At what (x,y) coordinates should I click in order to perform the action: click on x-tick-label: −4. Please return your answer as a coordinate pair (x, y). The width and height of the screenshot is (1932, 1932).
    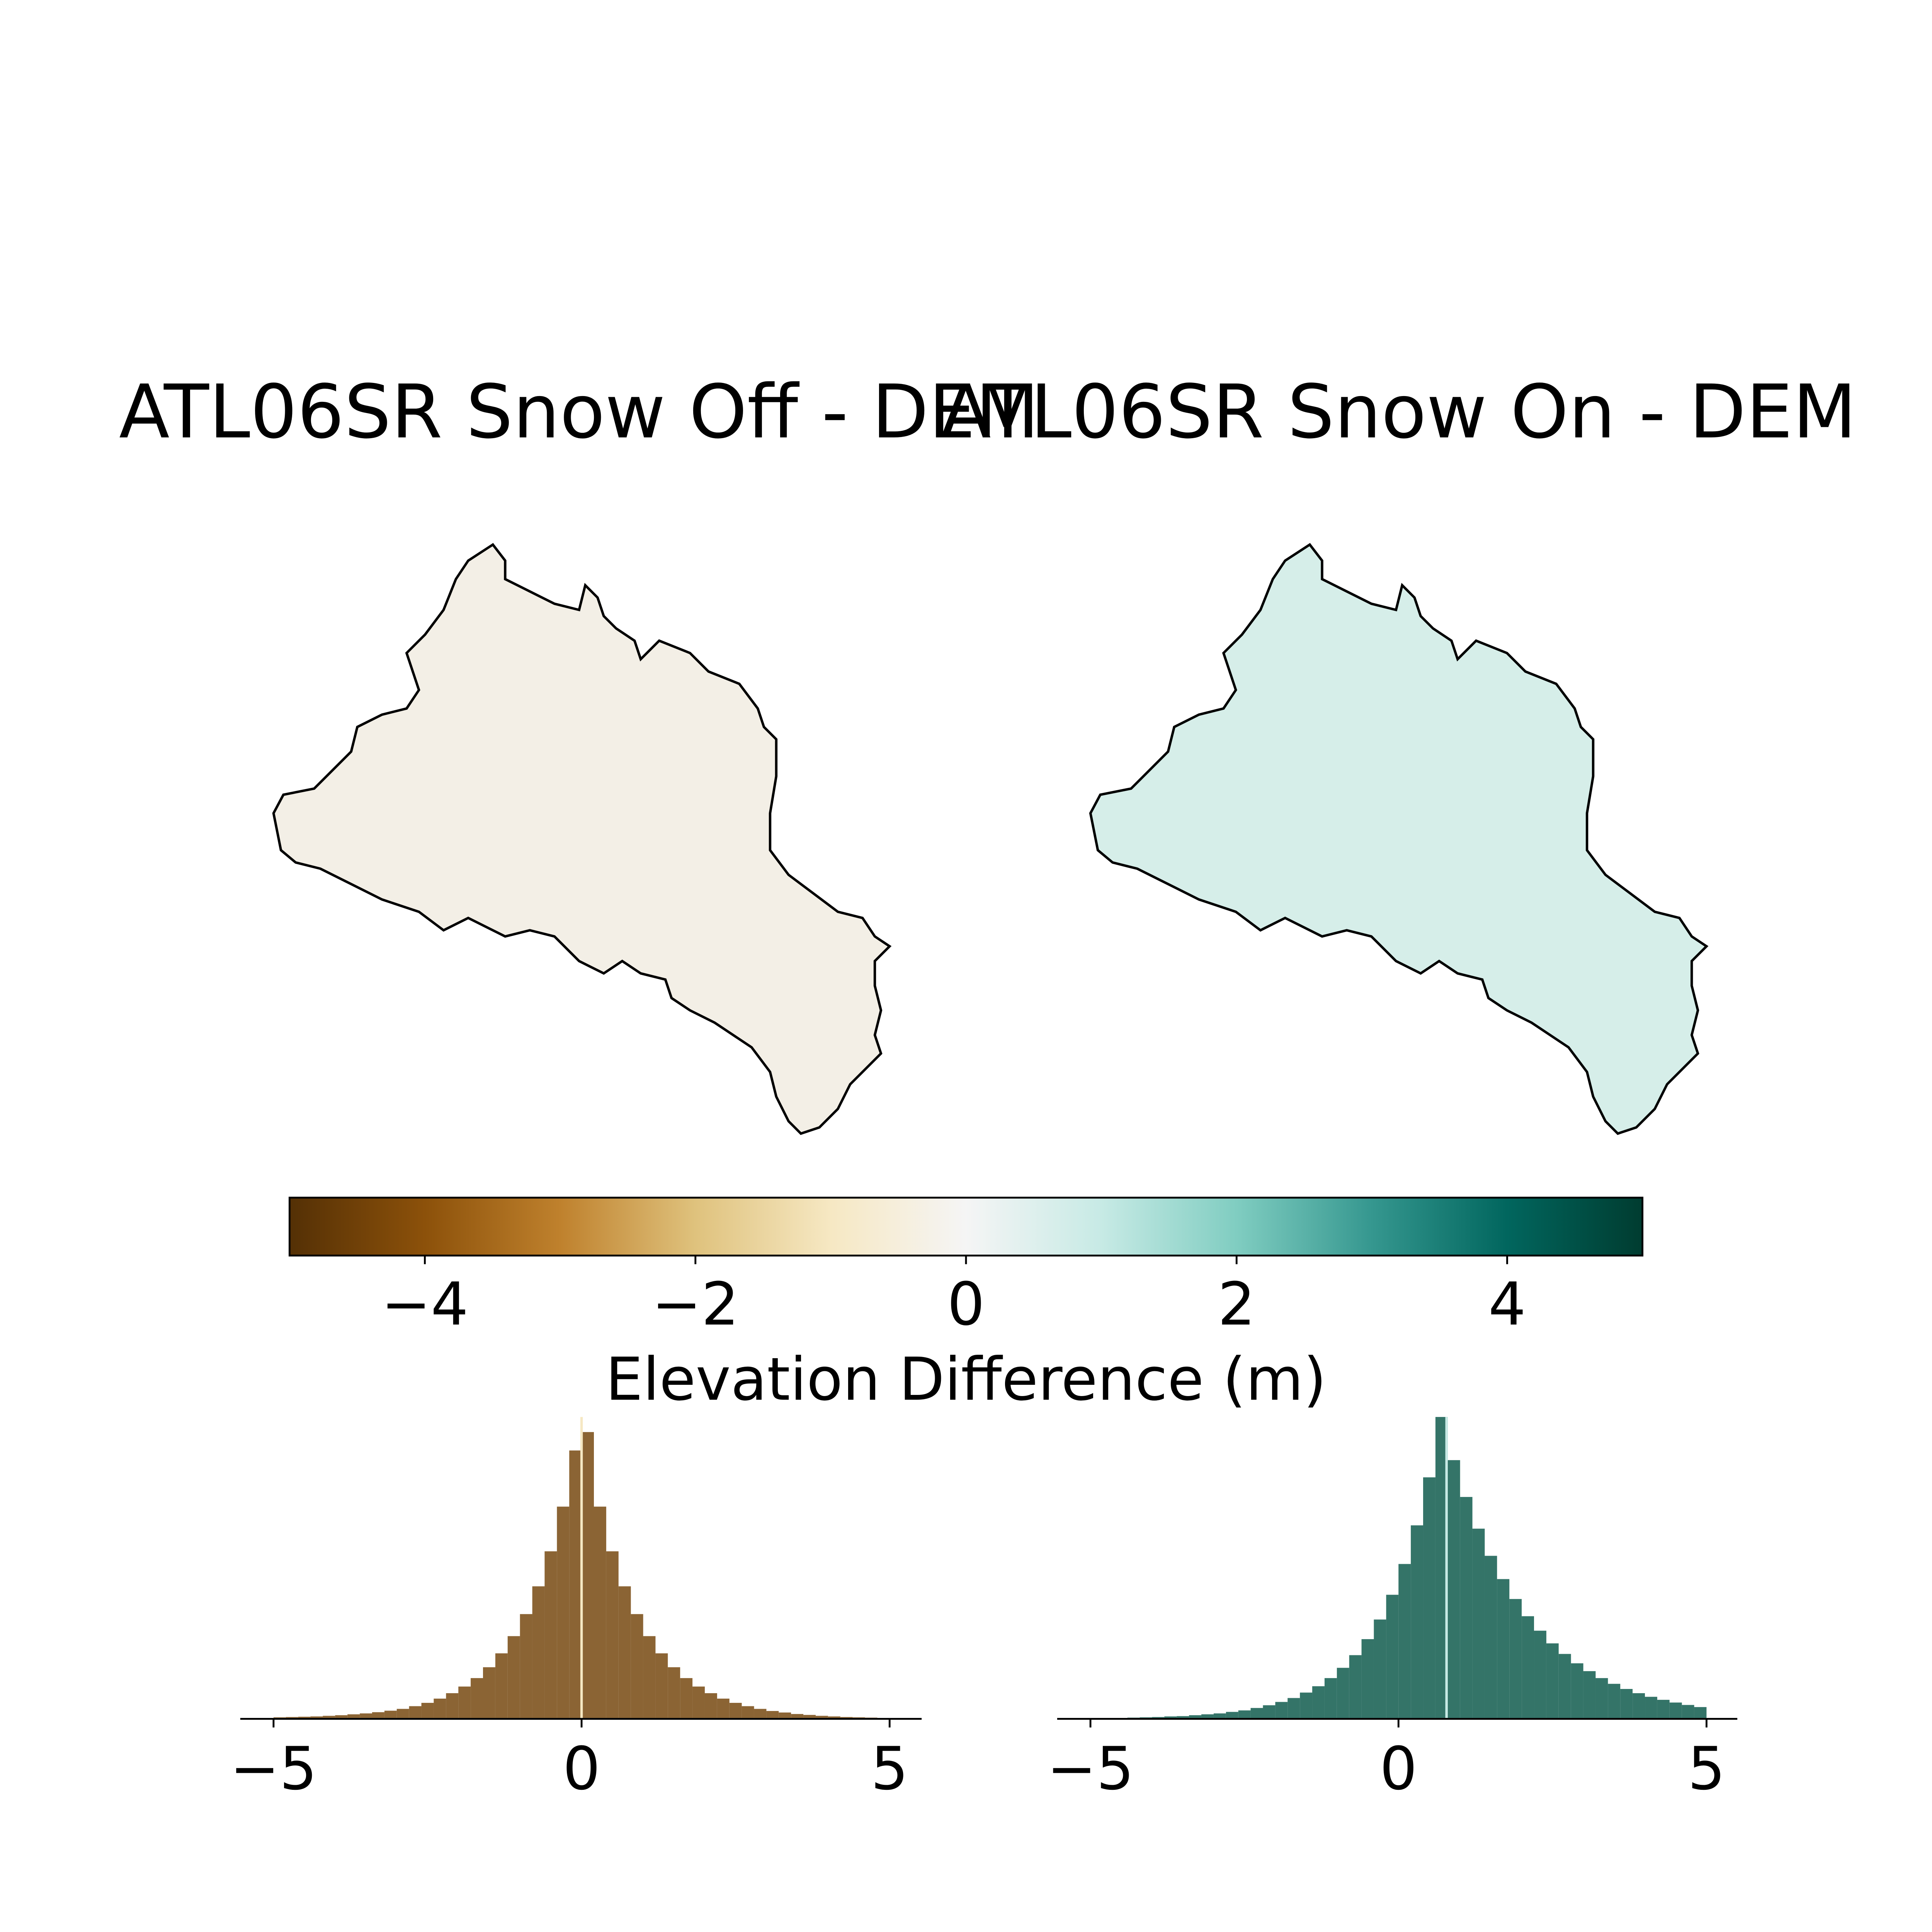
    Looking at the image, I should click on (425, 1305).